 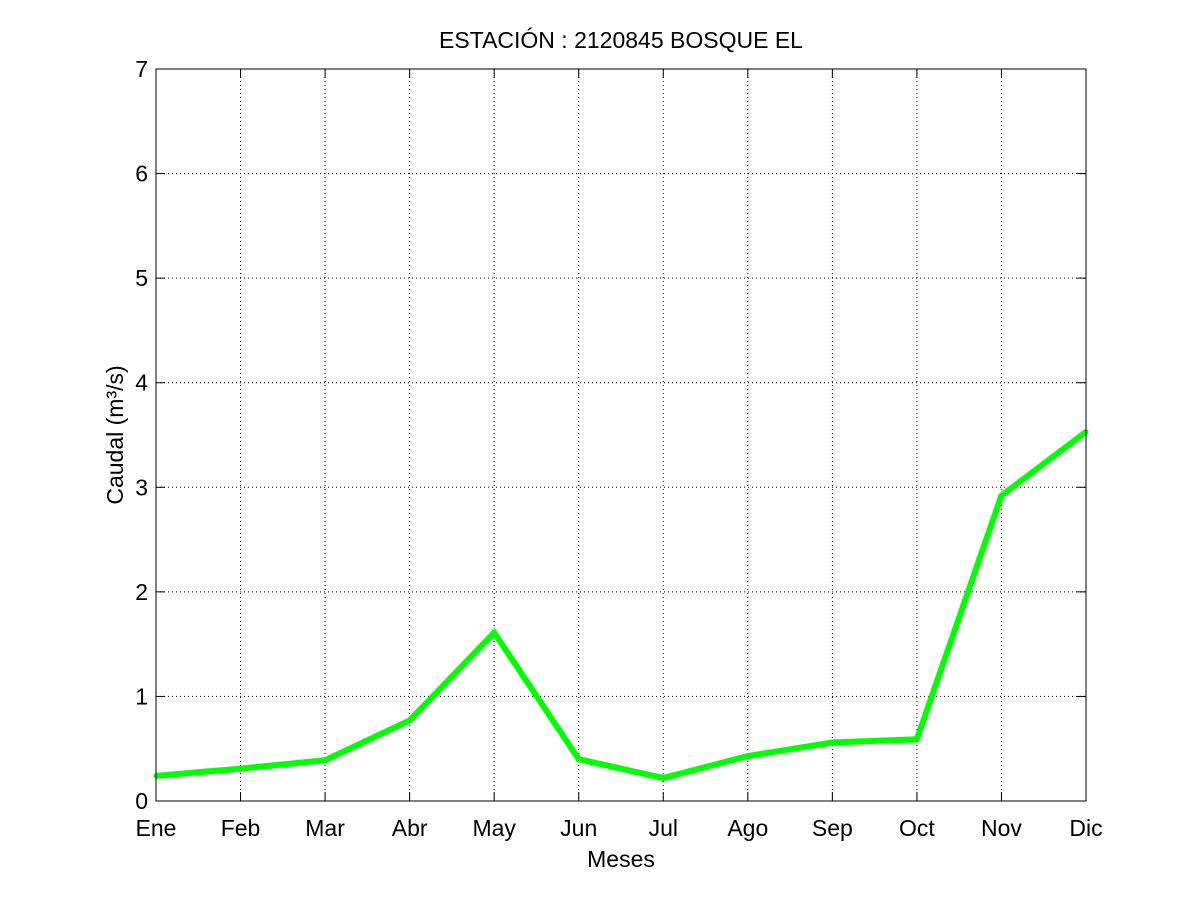 I want to click on x-tick-labels: Ene Feb Mar Abr May Jun Jul Ago Sep Oct Nov Dic, so click(x=619, y=828).